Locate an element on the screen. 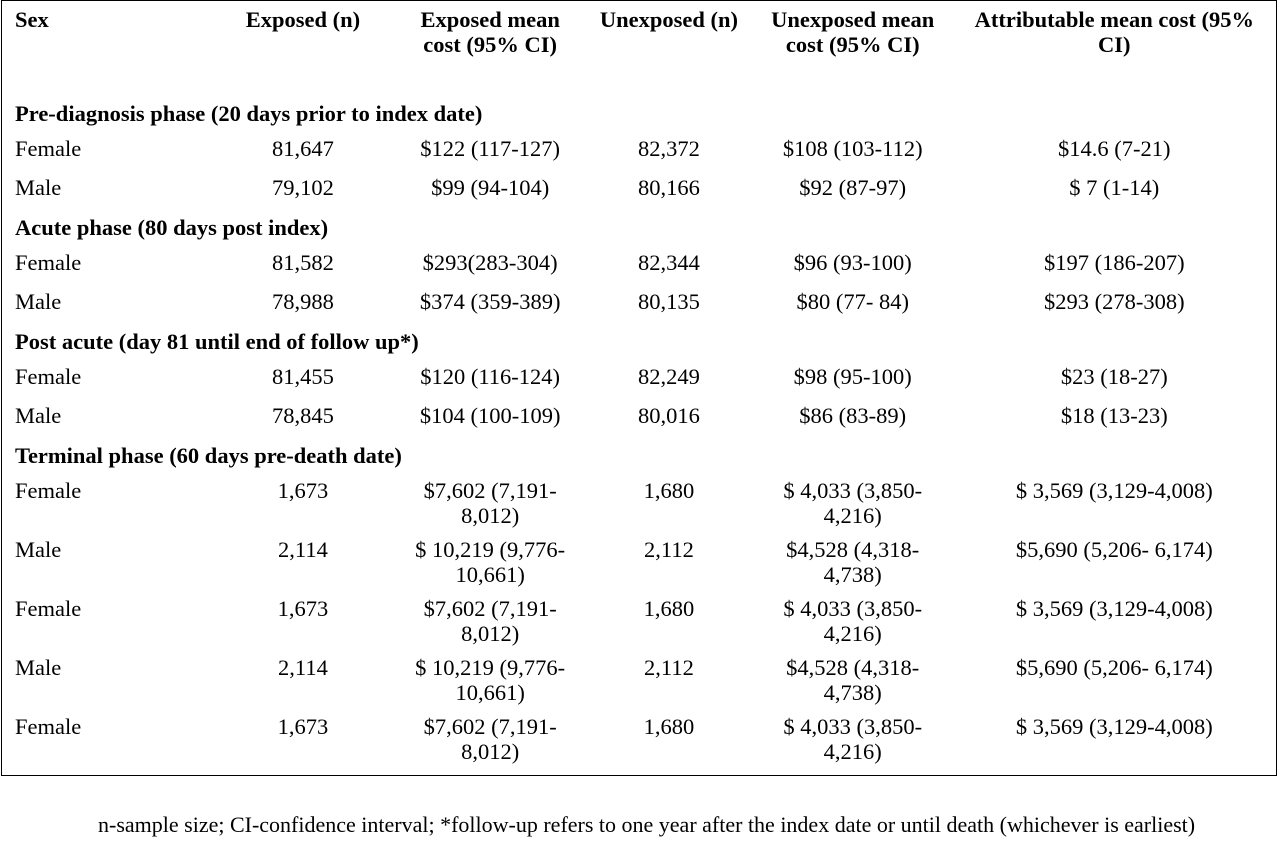 This screenshot has width=1280, height=868. section-header-row: Acute phase (80 days post index) is located at coordinates (639, 225).